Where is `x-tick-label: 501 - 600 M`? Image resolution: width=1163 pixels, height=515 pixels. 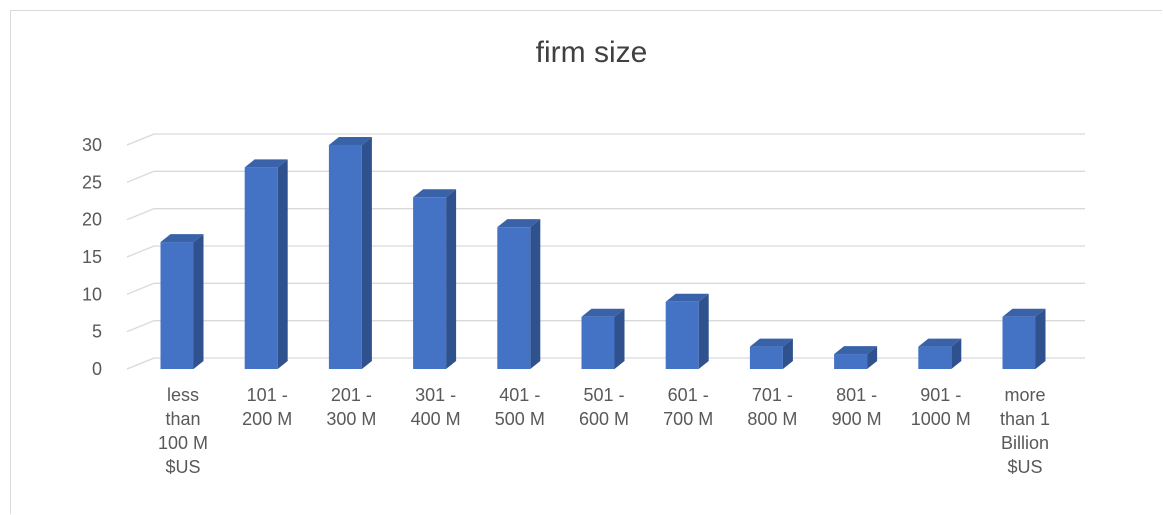
x-tick-label: 501 - 600 M is located at coordinates (604, 407).